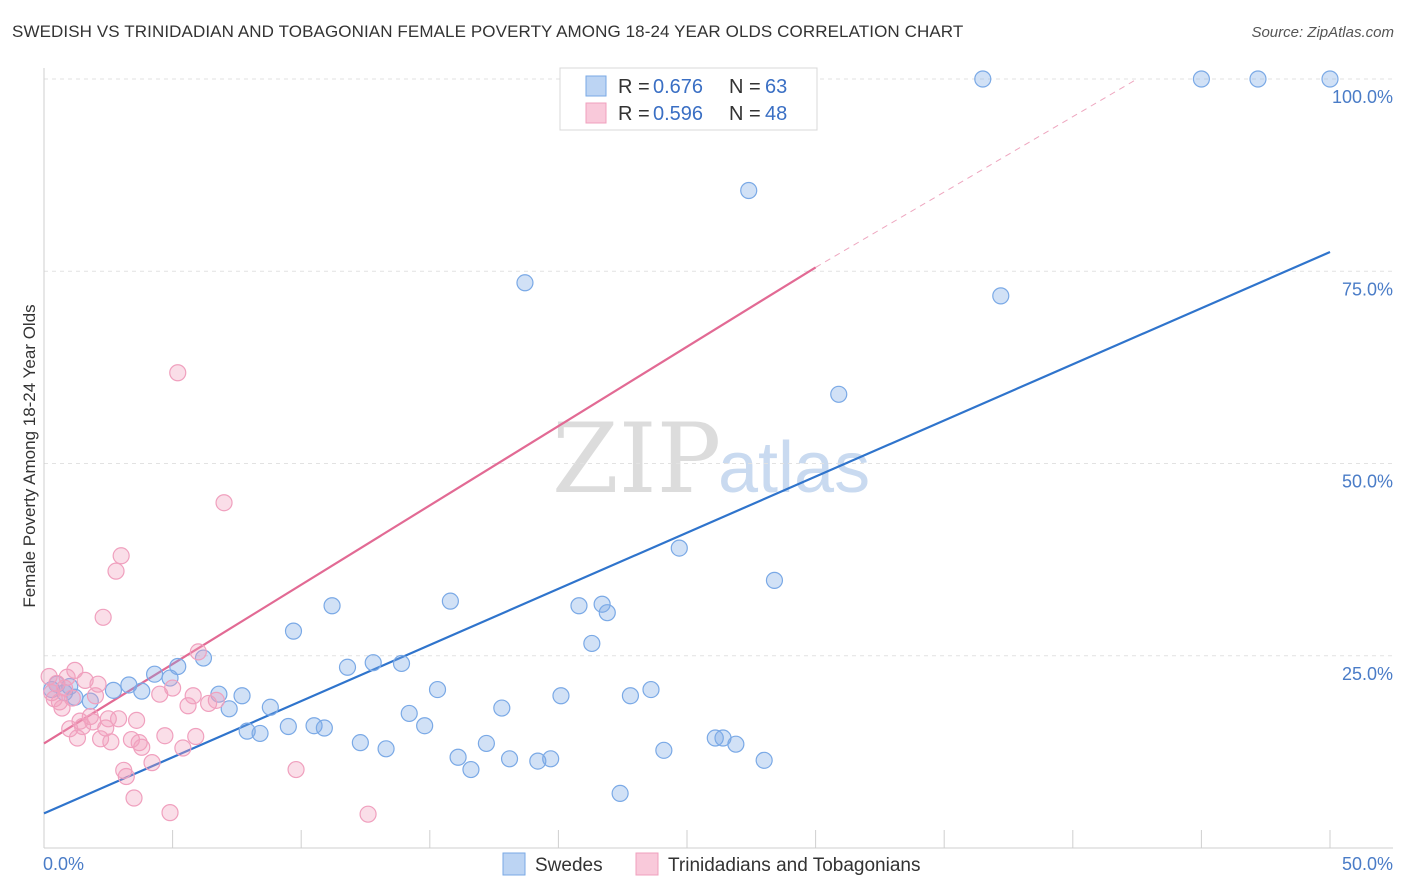 Image resolution: width=1406 pixels, height=892 pixels. Describe the element at coordinates (688, 99) in the screenshot. I see `correlation-legend: R = 0.676 N = 63 R = 0.596 N = 48` at that location.